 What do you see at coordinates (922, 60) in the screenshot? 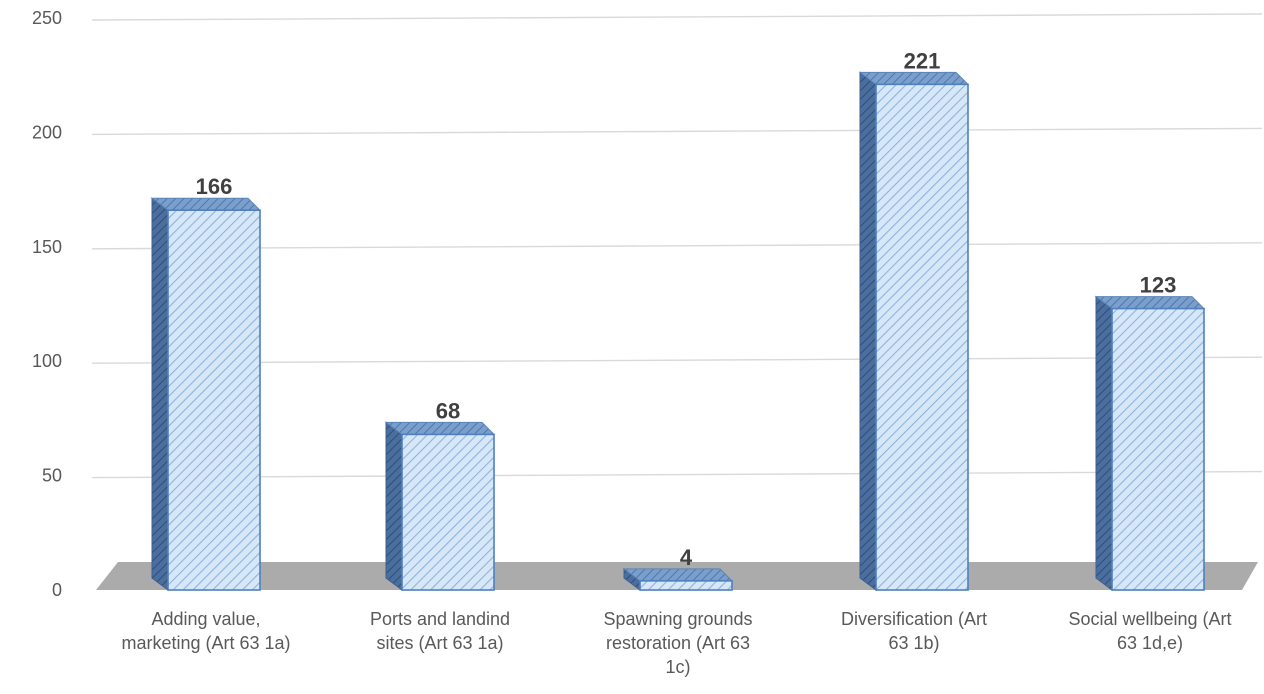
I see `data-label: 221` at bounding box center [922, 60].